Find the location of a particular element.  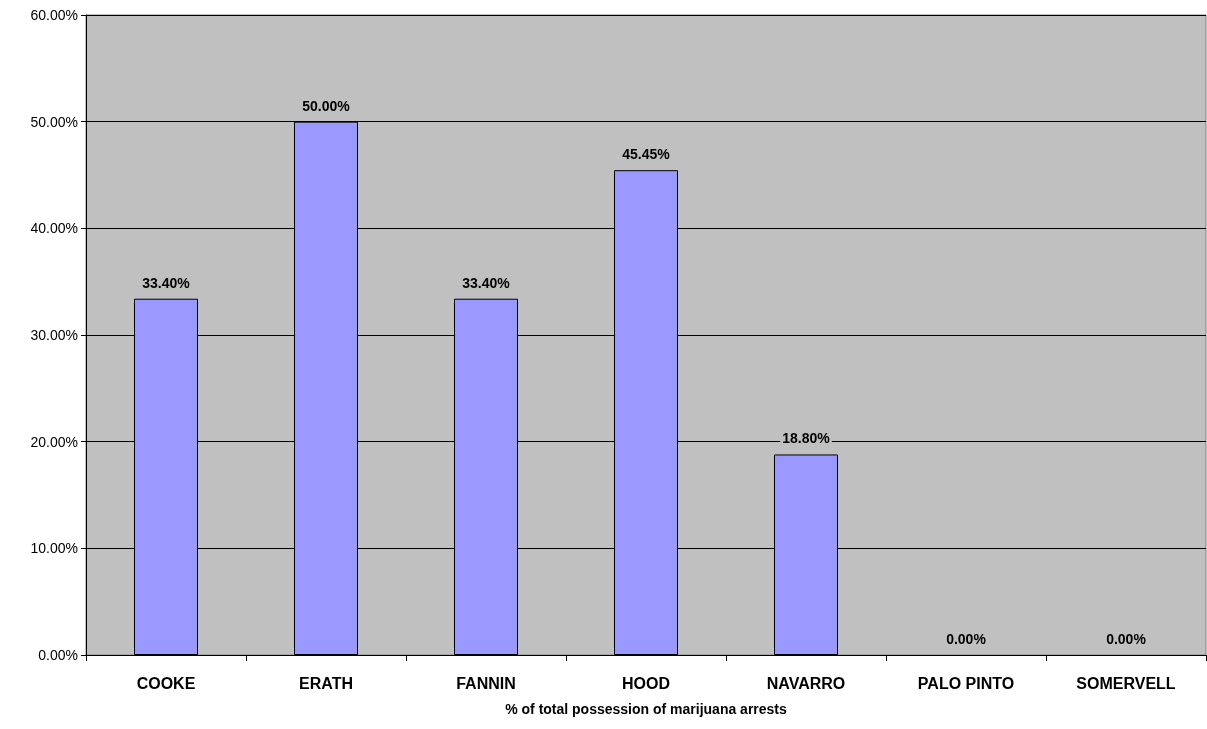

x-tick-label: HOOD is located at coordinates (646, 683).